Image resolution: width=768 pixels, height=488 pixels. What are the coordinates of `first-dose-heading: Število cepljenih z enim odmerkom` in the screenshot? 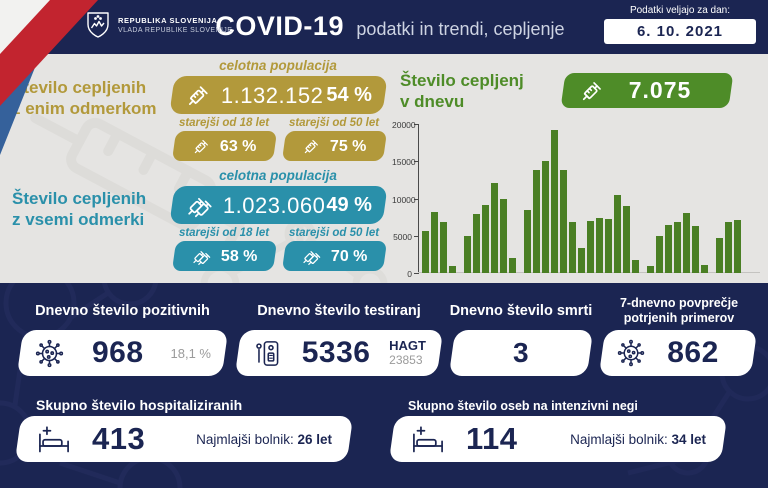 It's located at (84, 98).